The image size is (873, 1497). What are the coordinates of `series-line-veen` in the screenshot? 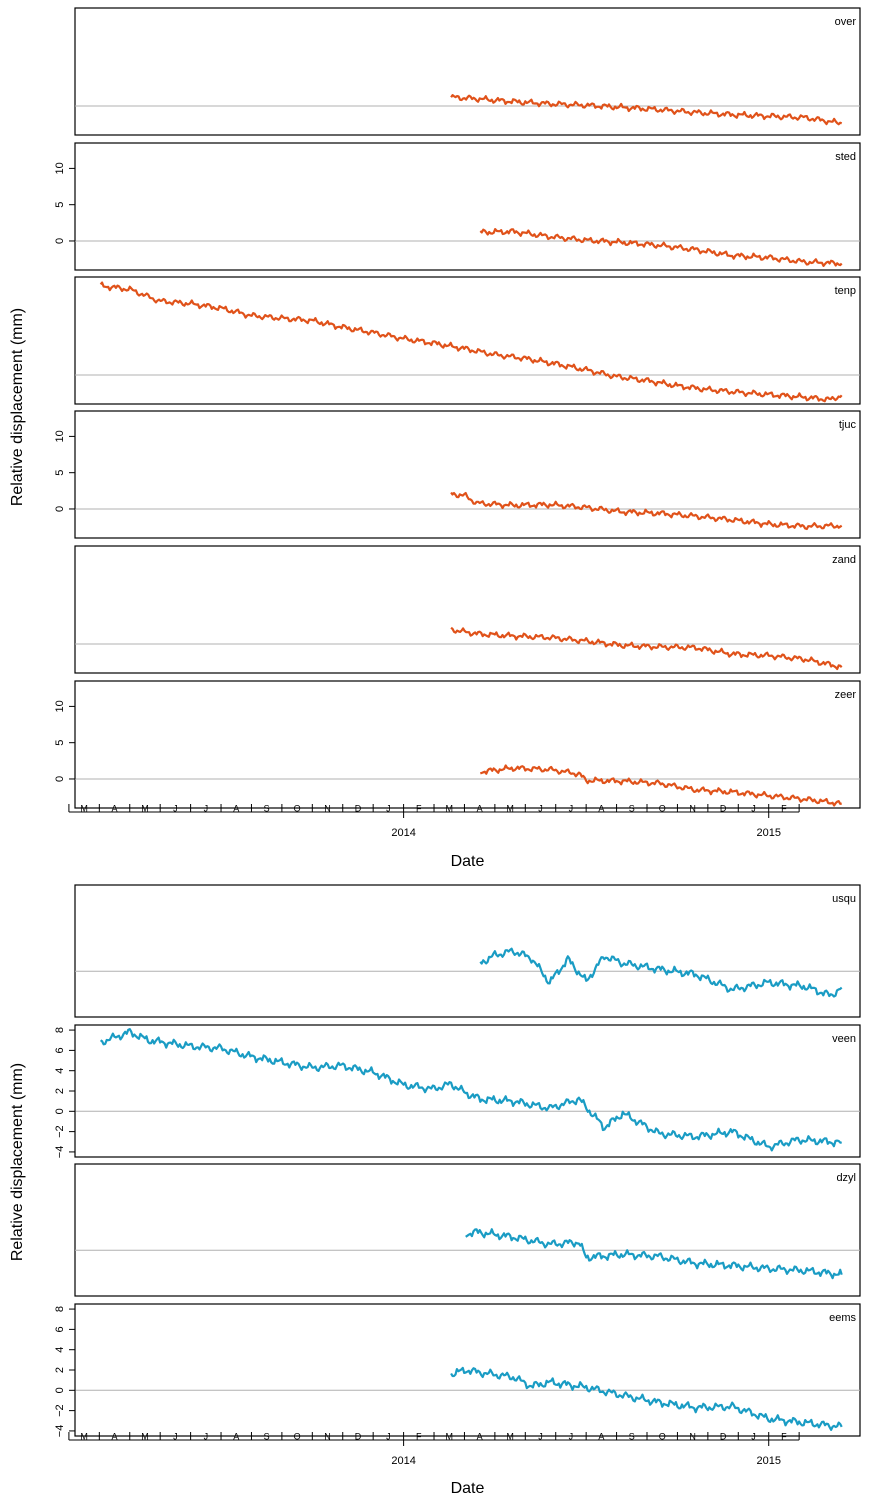 It's located at (470, 1090).